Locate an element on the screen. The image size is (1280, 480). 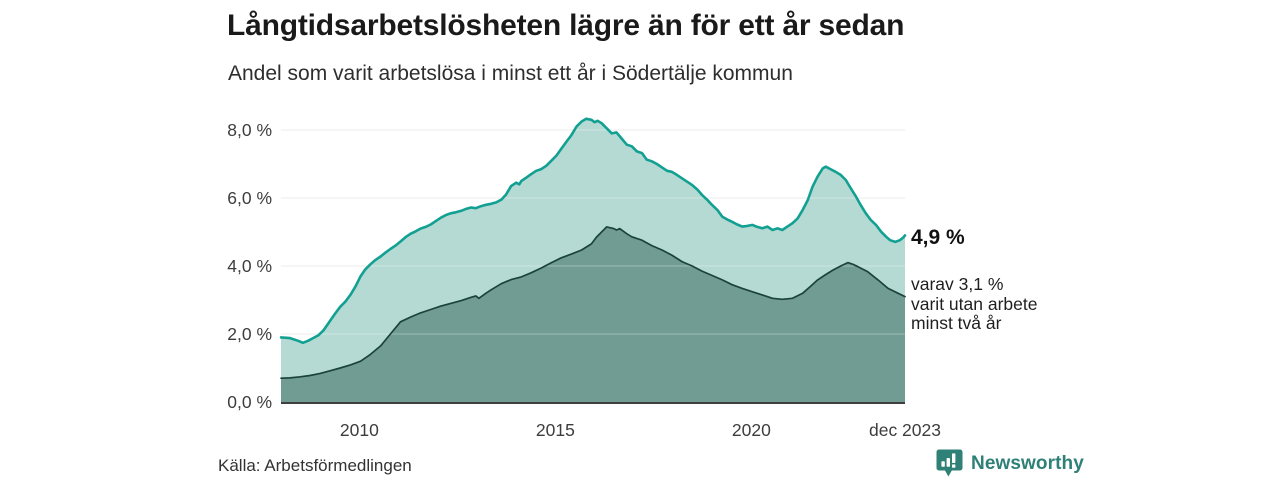
y-tick-label: 6,0 % is located at coordinates (249, 198).